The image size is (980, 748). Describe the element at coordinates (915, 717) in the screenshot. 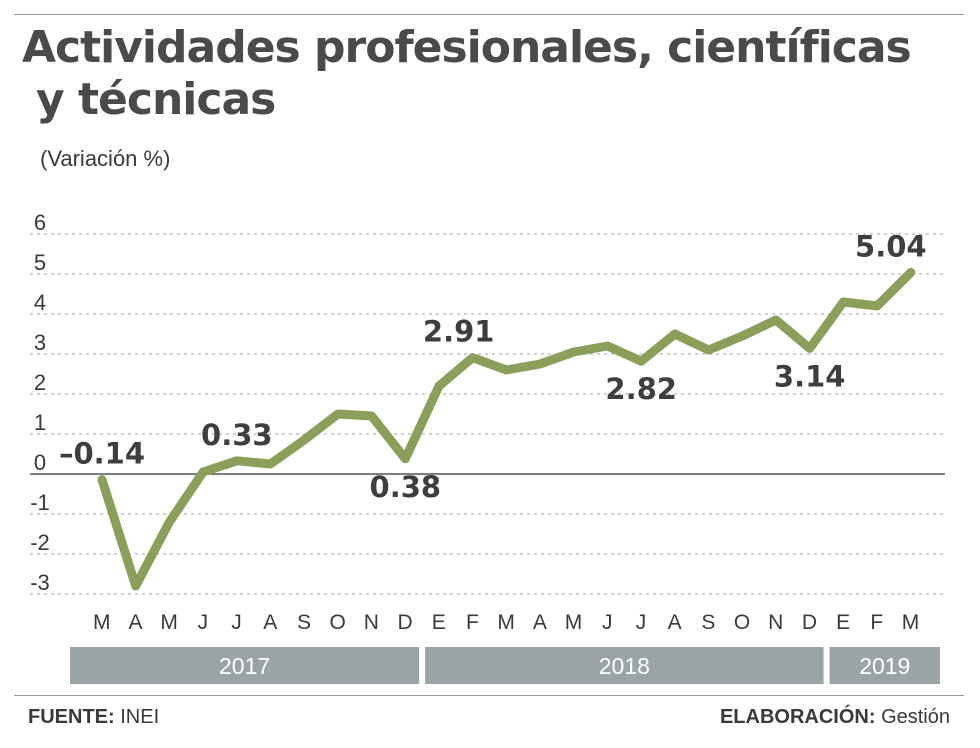

I see `credit-value: Gestión` at that location.